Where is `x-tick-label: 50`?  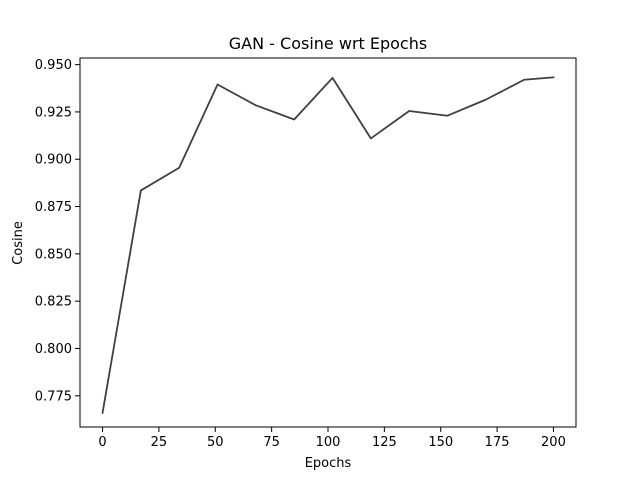
x-tick-label: 50 is located at coordinates (215, 442).